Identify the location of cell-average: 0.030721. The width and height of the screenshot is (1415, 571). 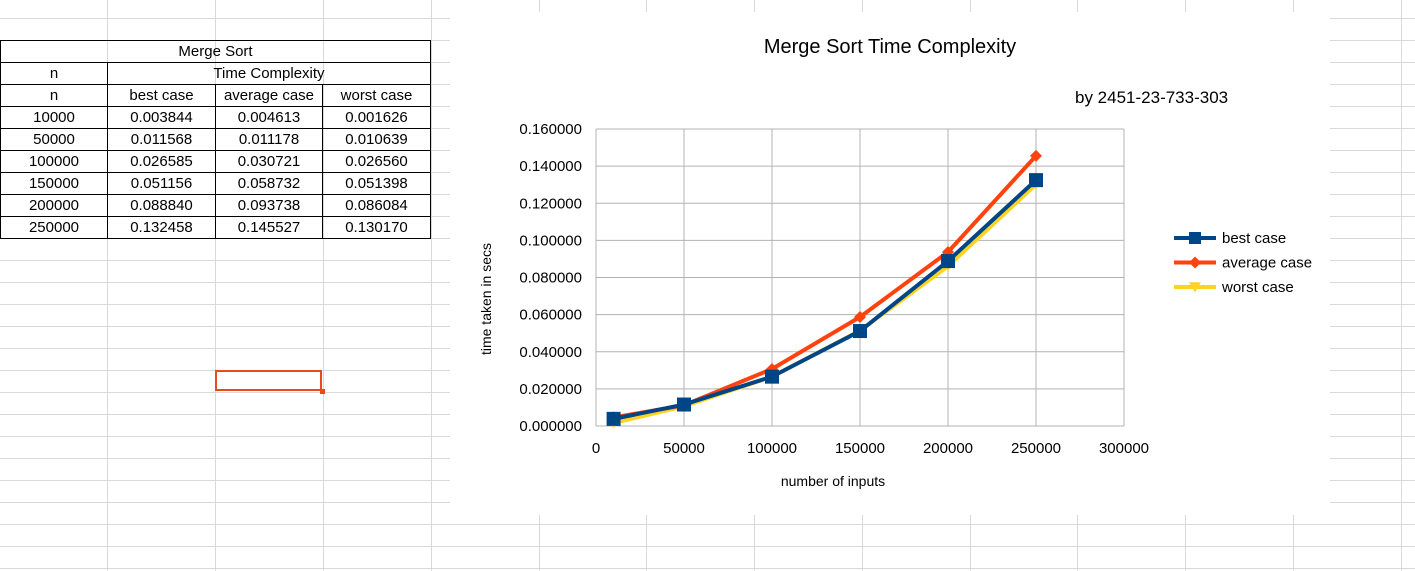
(269, 161).